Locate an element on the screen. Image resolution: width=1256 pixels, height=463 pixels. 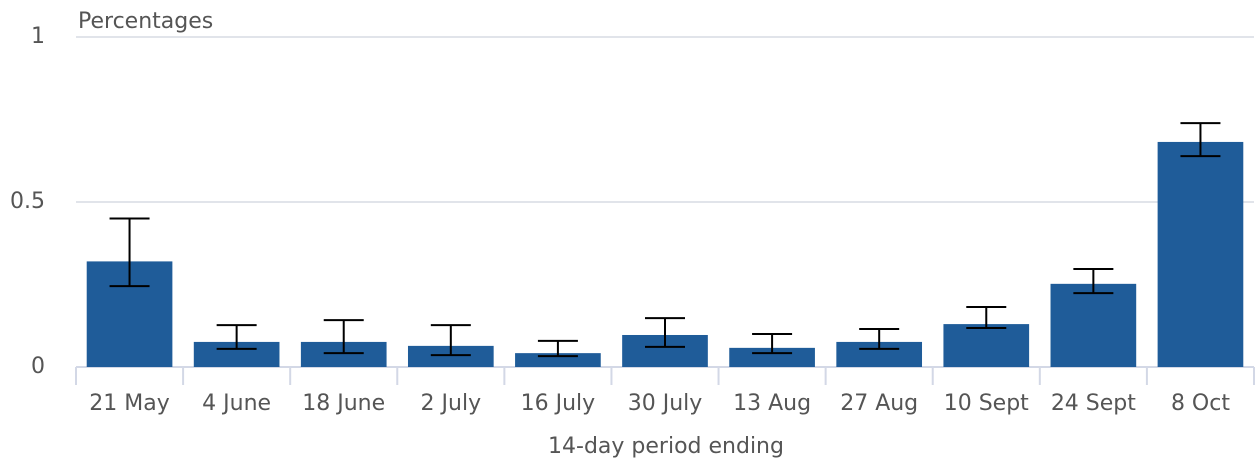
x-tick-label: 2 July is located at coordinates (451, 403).